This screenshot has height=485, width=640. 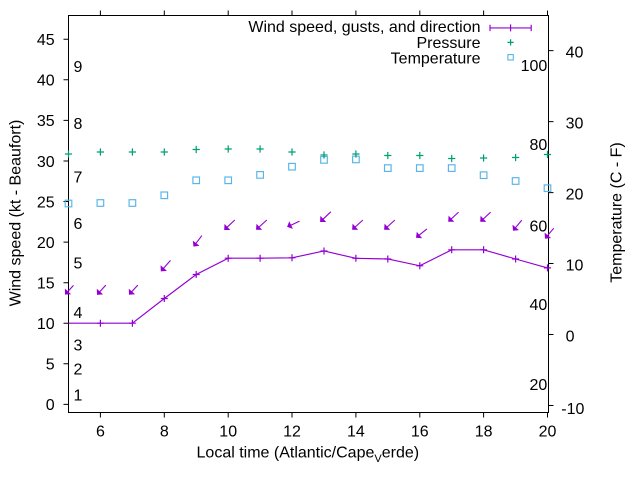 What do you see at coordinates (448, 43) in the screenshot?
I see `svg-text: Pressure` at bounding box center [448, 43].